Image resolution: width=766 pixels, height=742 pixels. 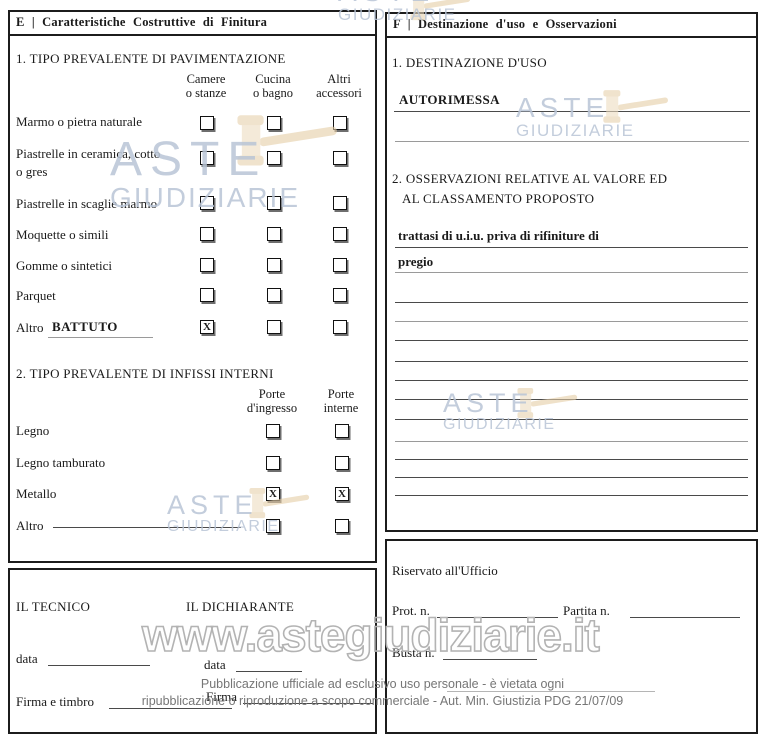 What do you see at coordinates (449, 99) in the screenshot?
I see `destinazione-value: AUTORIMESSA` at bounding box center [449, 99].